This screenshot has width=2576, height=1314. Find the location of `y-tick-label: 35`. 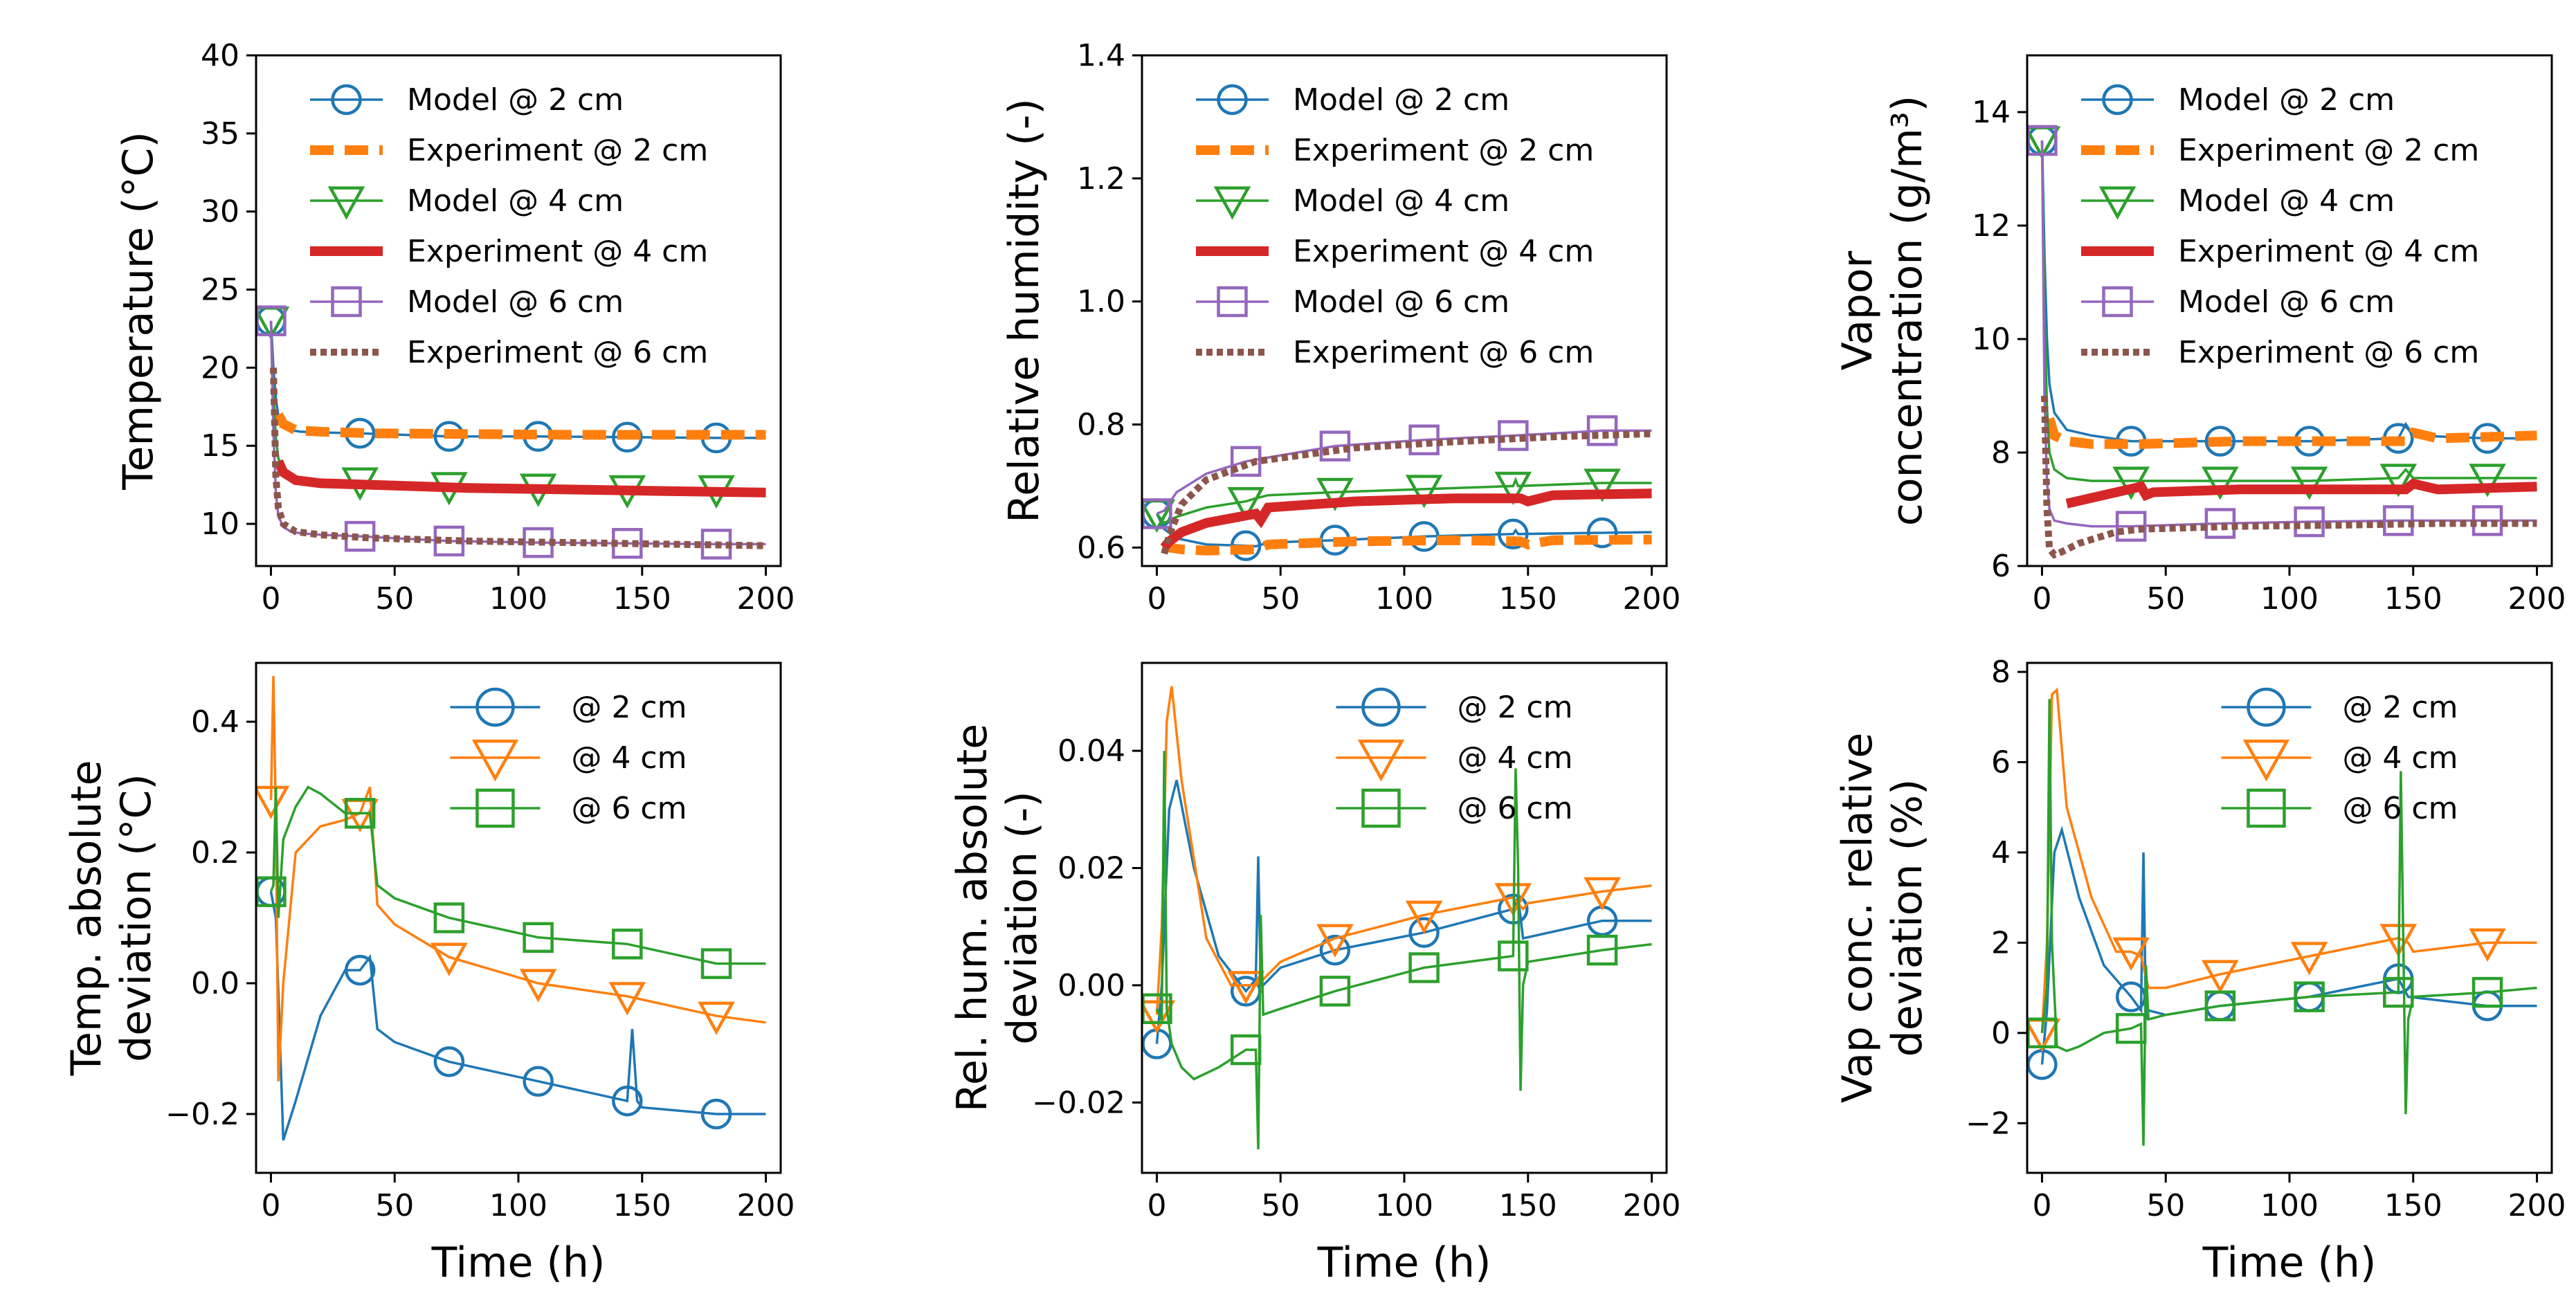

y-tick-label: 35 is located at coordinates (220, 134).